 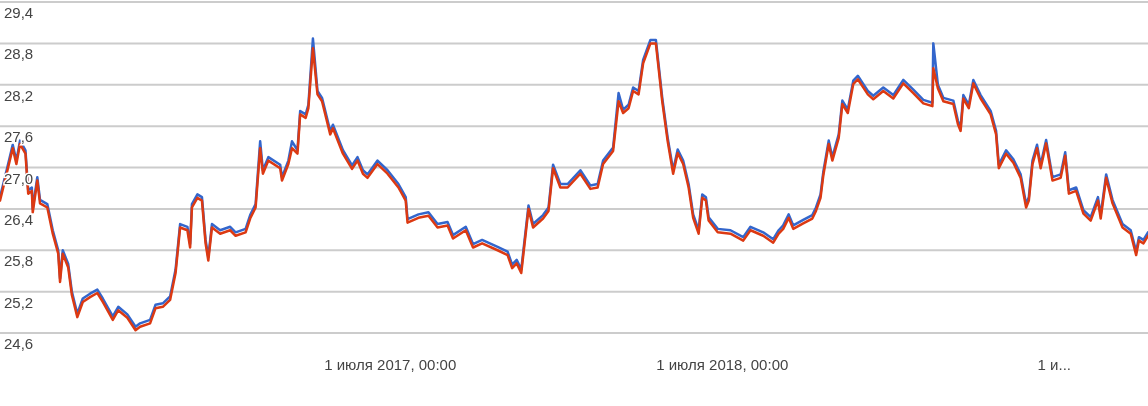 What do you see at coordinates (19, 302) in the screenshot?
I see `y-tick-label: 25,2` at bounding box center [19, 302].